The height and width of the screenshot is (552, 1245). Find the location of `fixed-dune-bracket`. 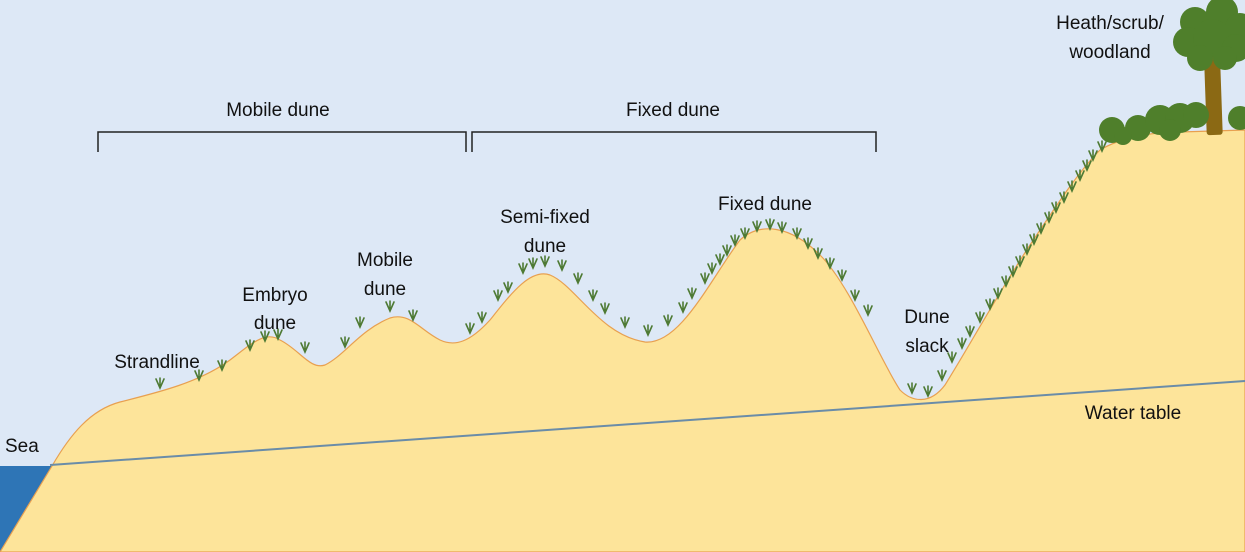

fixed-dune-bracket is located at coordinates (674, 141).